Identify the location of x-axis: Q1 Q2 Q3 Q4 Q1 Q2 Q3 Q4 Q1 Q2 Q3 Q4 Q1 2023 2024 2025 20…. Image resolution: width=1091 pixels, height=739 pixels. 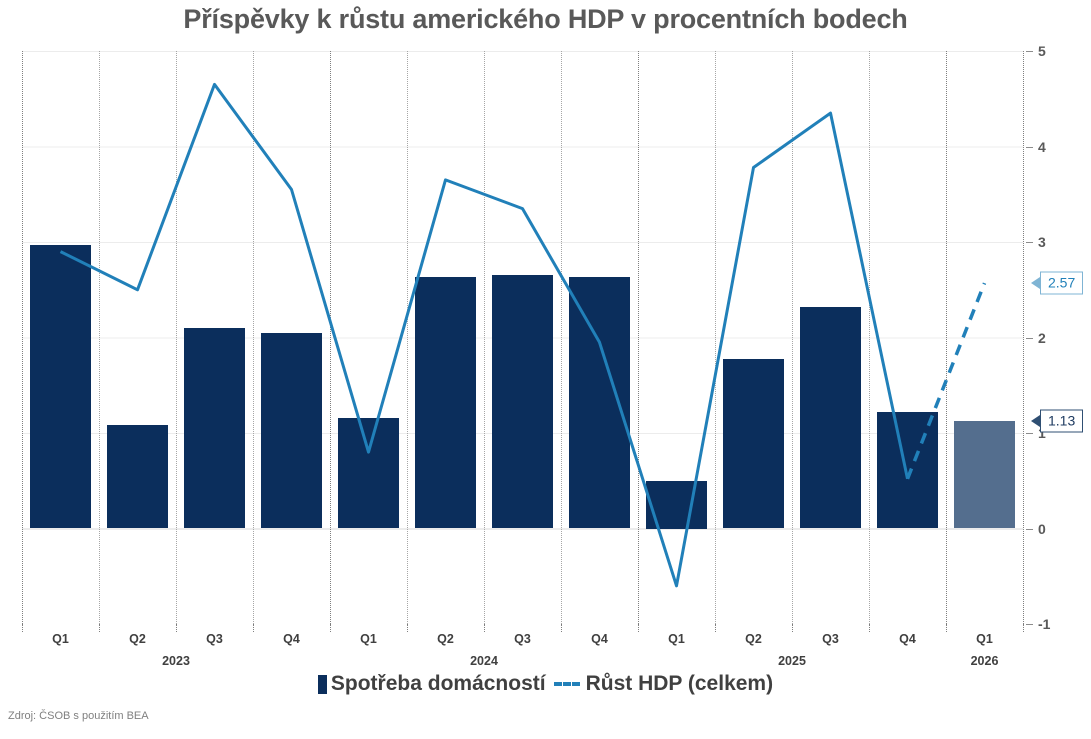
(523, 652).